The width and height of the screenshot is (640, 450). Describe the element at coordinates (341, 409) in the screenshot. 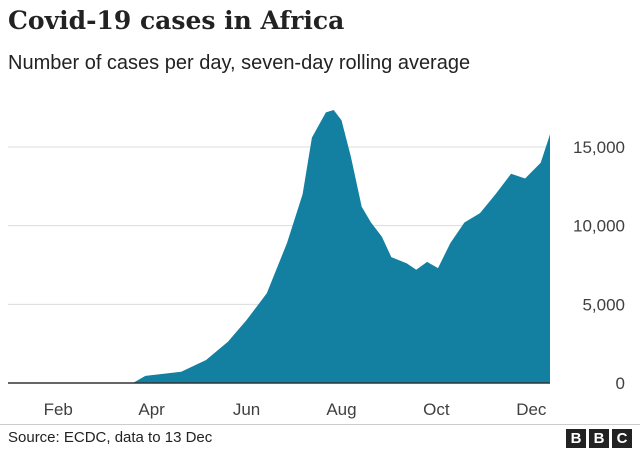

I see `x-tick-label: Aug` at that location.